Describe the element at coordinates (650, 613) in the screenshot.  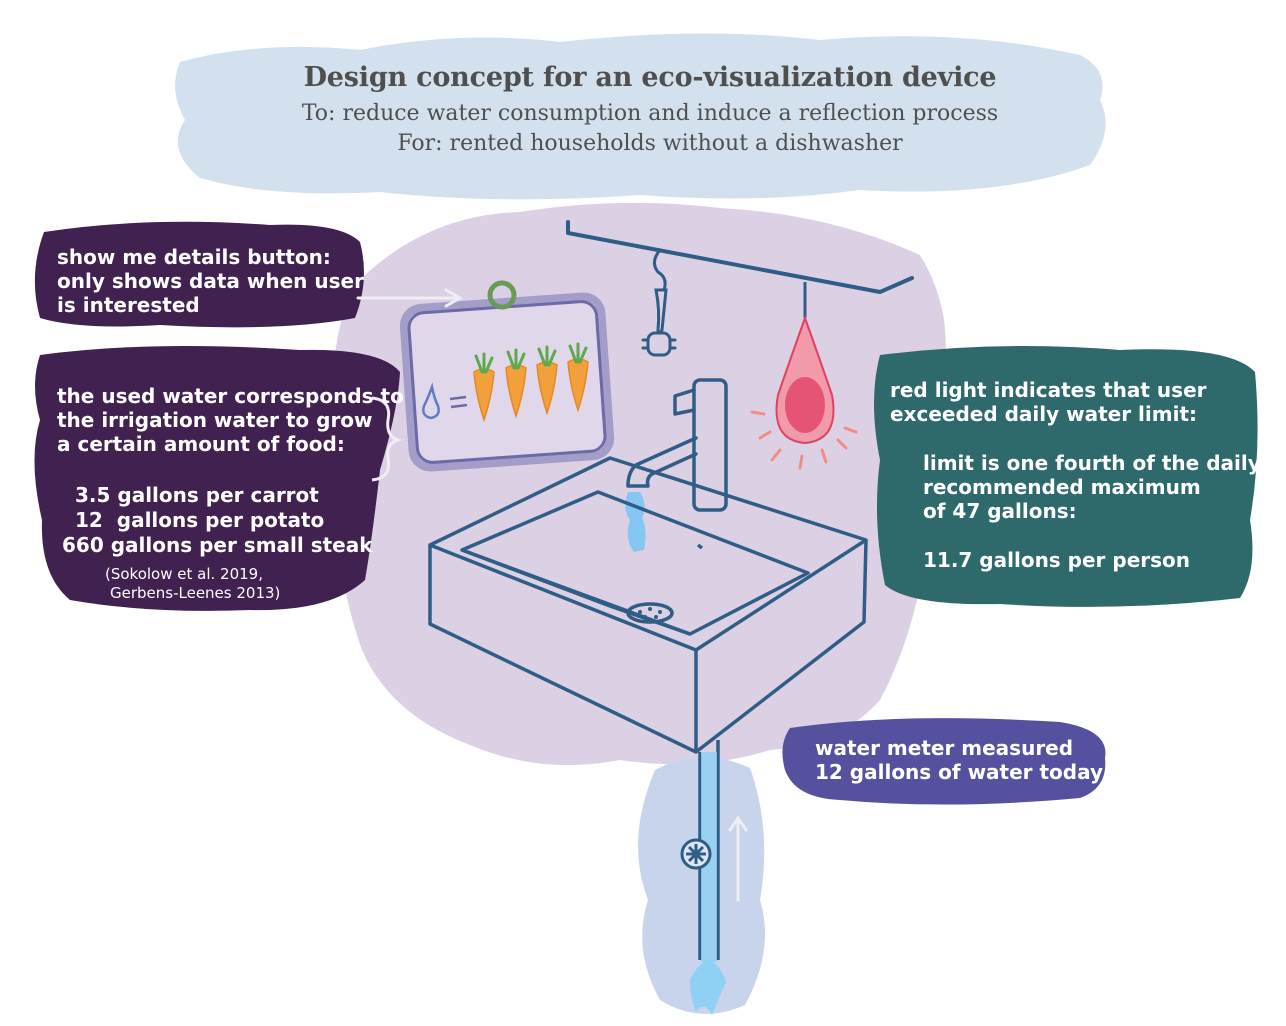
I see `drain-icon` at that location.